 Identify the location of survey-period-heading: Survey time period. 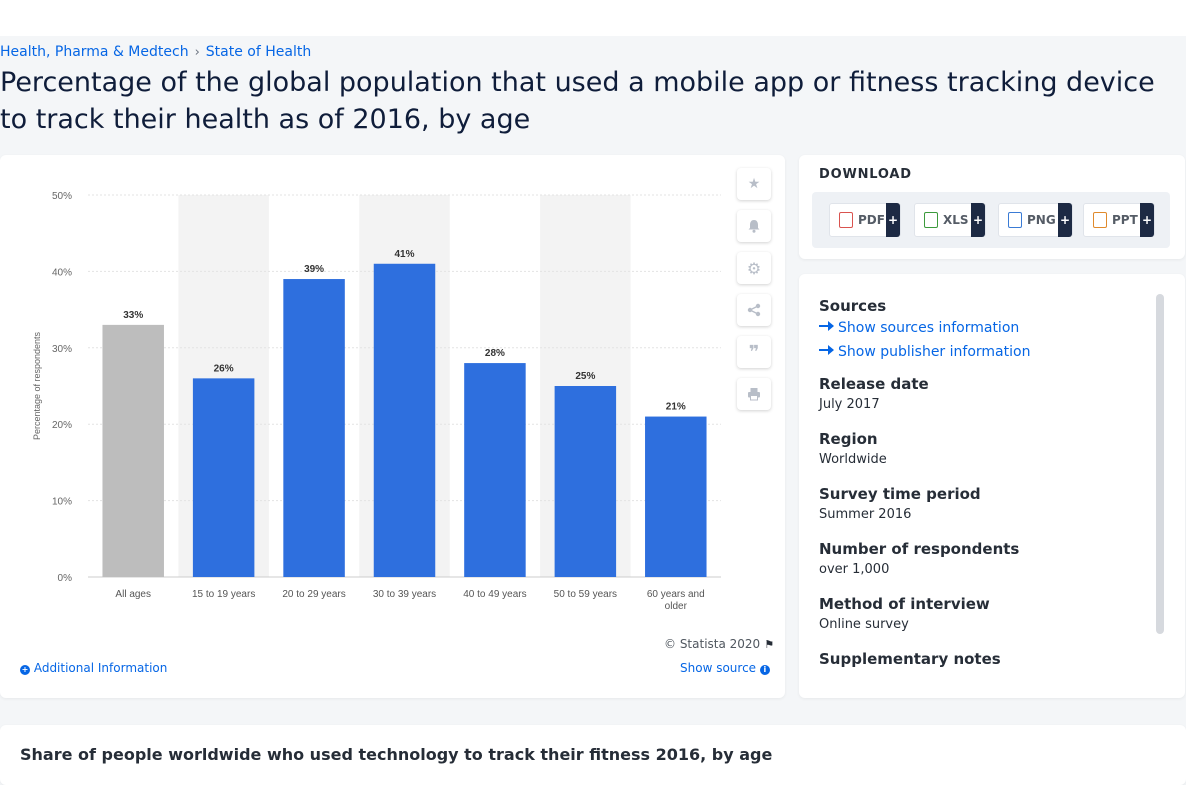
(900, 494).